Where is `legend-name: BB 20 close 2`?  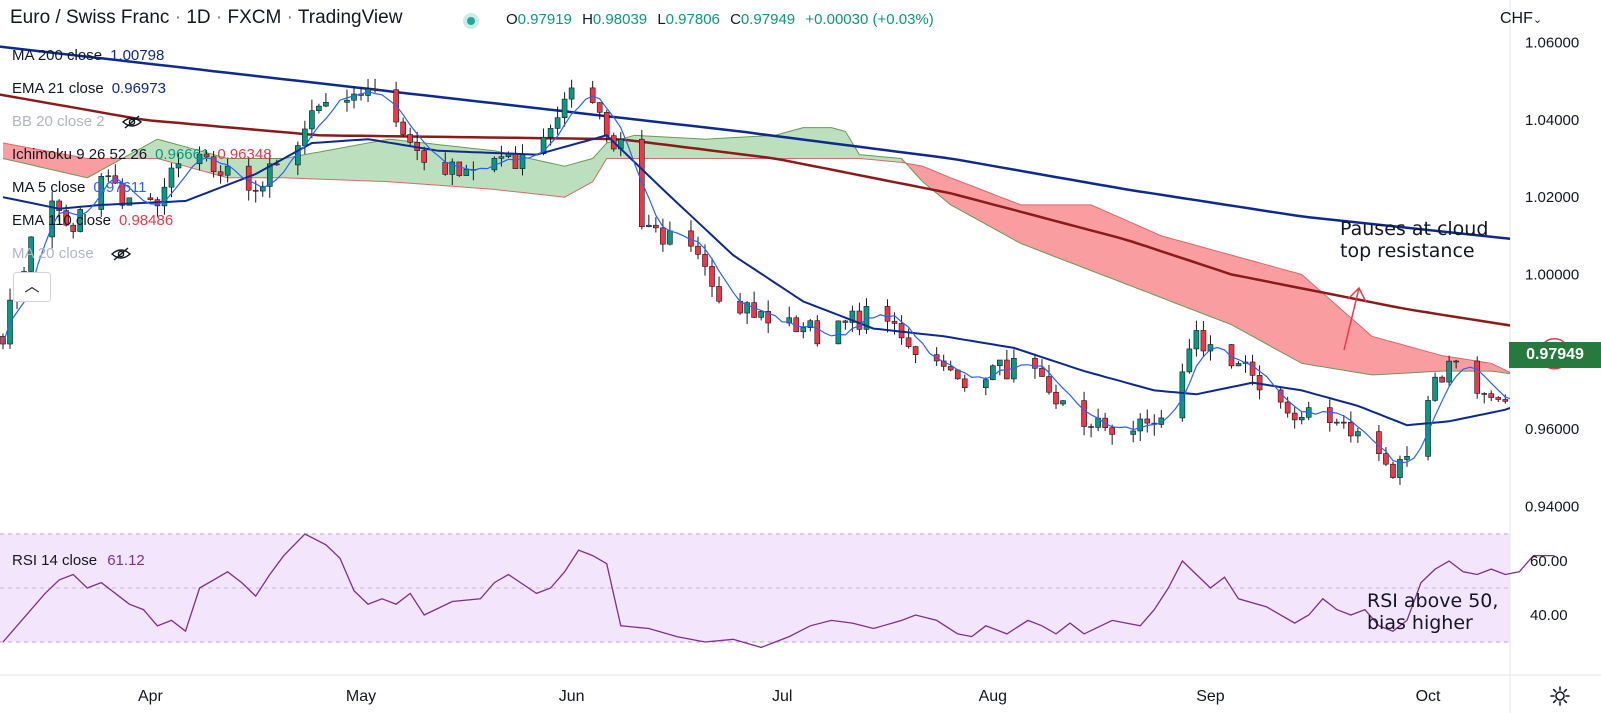 legend-name: BB 20 close 2 is located at coordinates (58, 121).